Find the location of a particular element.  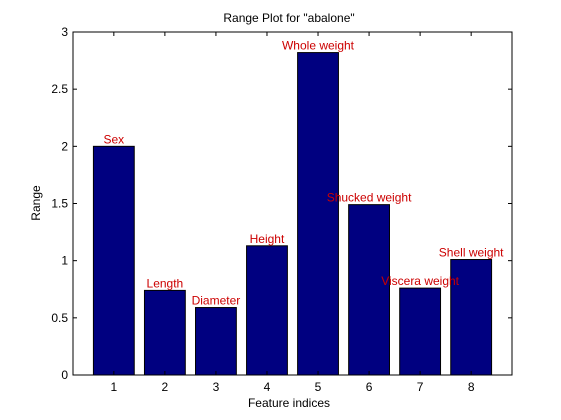

y-tick-label: 0.5 is located at coordinates (59, 318).